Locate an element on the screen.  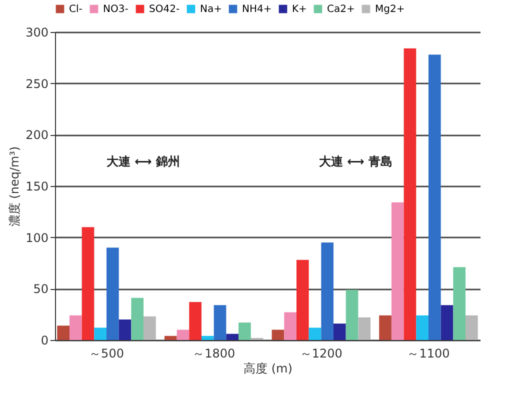
legend-label: K+ is located at coordinates (299, 9).